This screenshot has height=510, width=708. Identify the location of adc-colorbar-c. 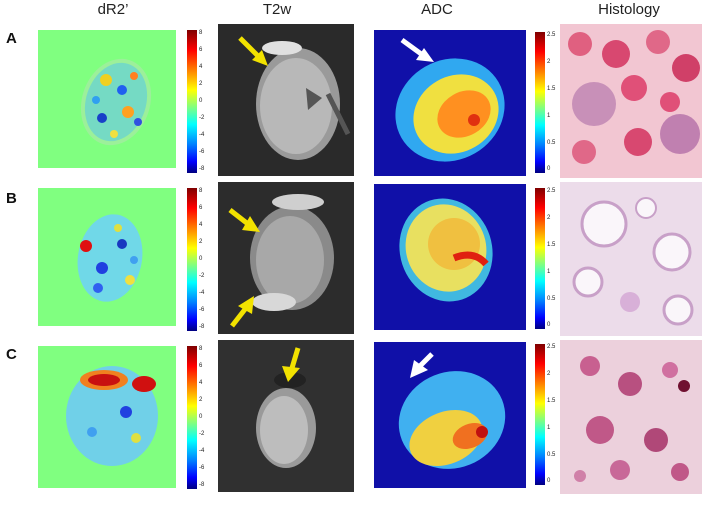
(540, 414).